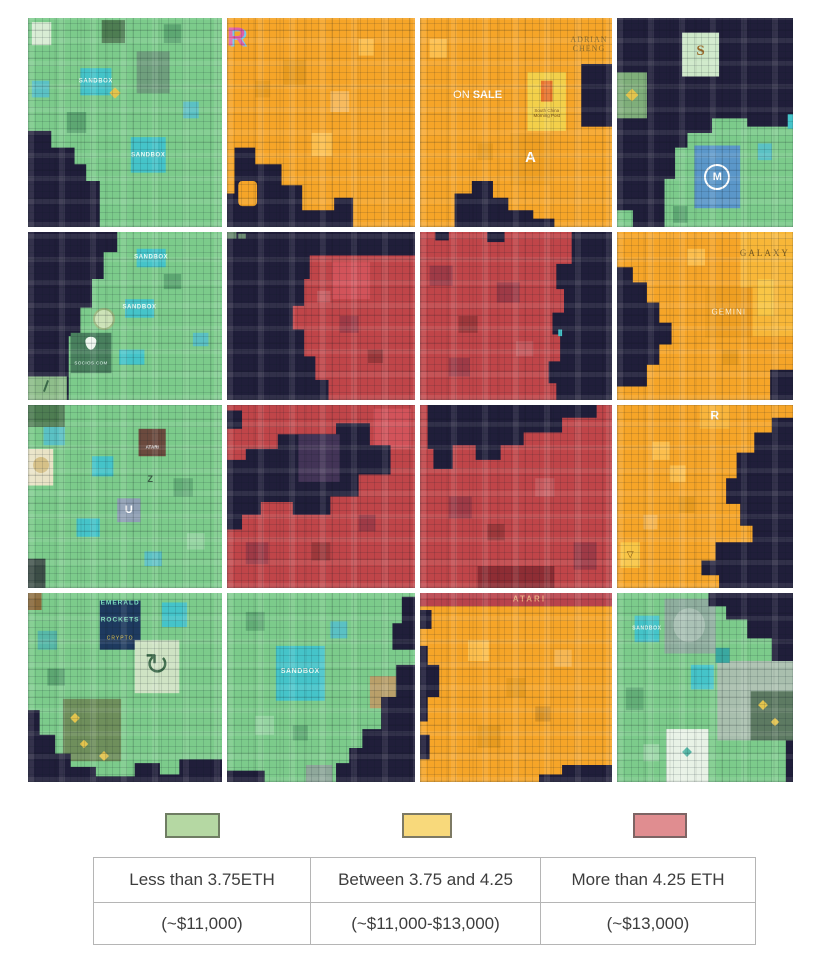 This screenshot has height=958, width=813. I want to click on map-tile-r2c2, so click(321, 316).